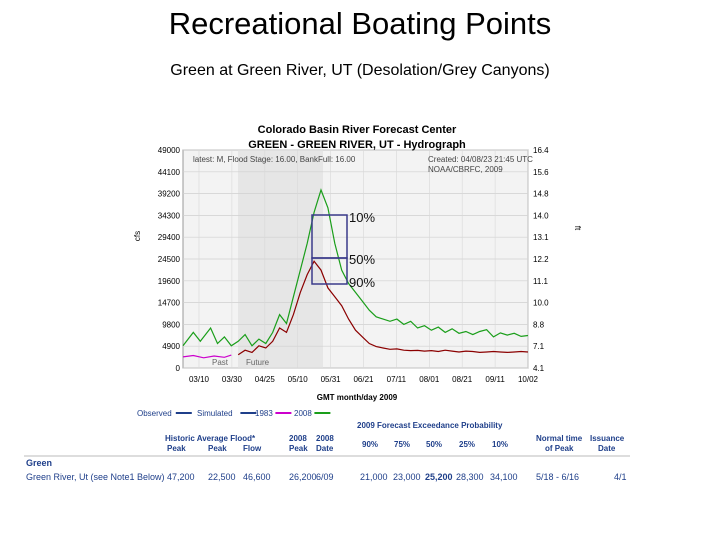  Describe the element at coordinates (559, 438) in the screenshot. I see `table-group-normal: Normal time` at that location.